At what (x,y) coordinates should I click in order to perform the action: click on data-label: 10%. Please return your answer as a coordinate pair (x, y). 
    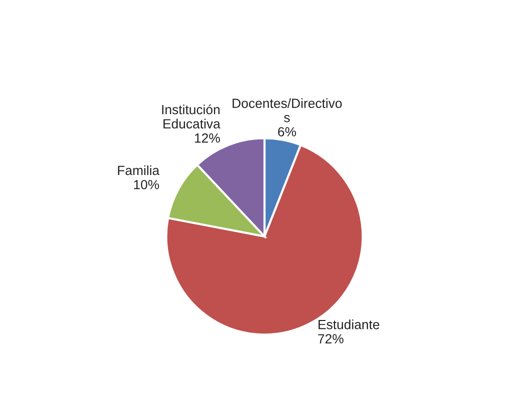
    Looking at the image, I should click on (147, 185).